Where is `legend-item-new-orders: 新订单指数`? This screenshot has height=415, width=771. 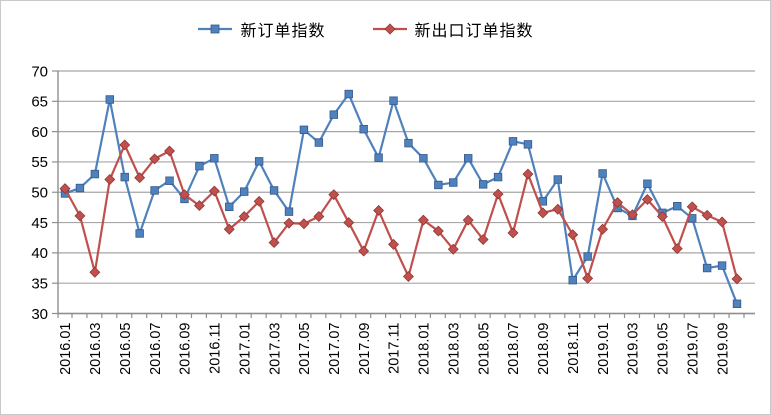
legend-item-new-orders: 新订单指数 is located at coordinates (261, 29).